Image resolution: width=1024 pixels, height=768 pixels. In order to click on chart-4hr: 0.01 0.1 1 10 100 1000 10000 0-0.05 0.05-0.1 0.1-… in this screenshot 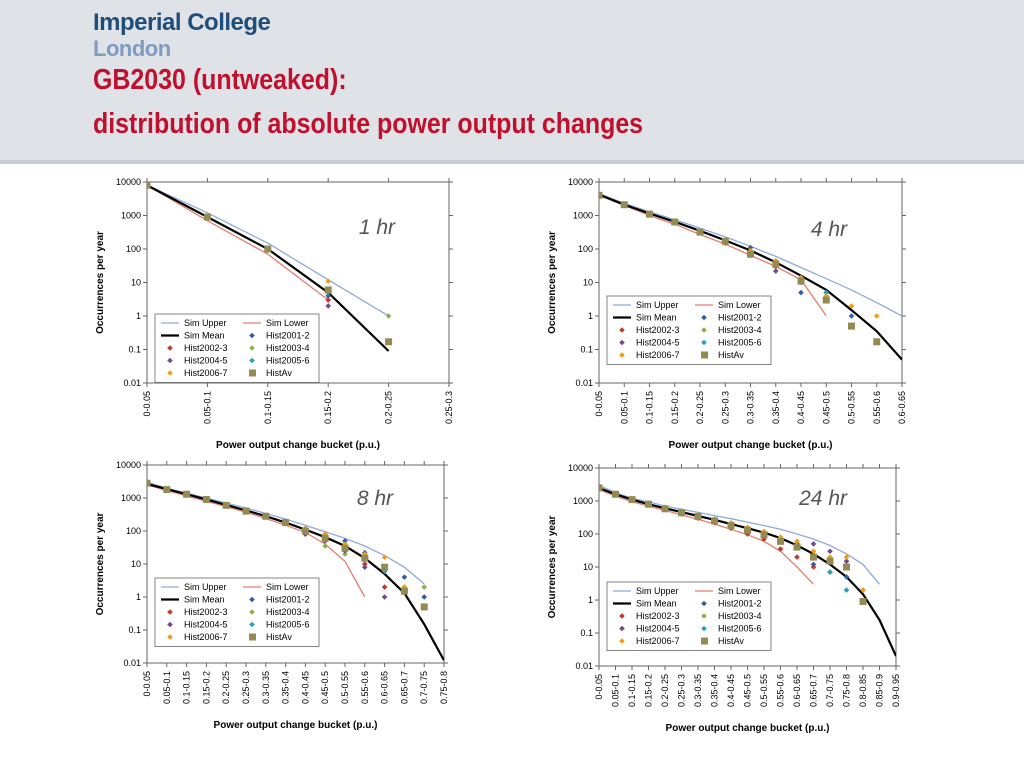, I will do `click(727, 314)`.